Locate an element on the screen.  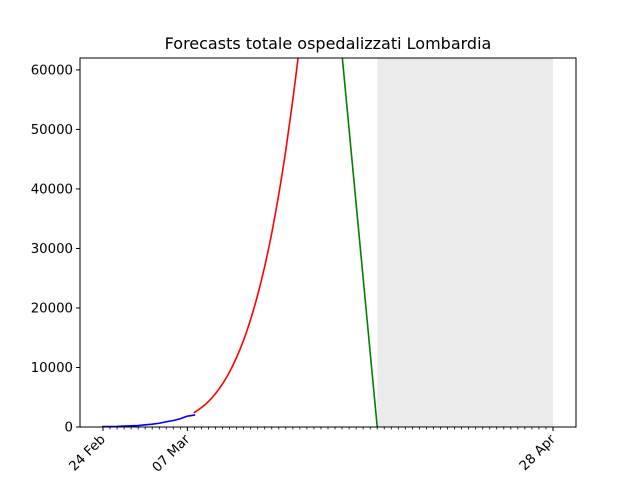
y-tick-label: 0 is located at coordinates (69, 428).